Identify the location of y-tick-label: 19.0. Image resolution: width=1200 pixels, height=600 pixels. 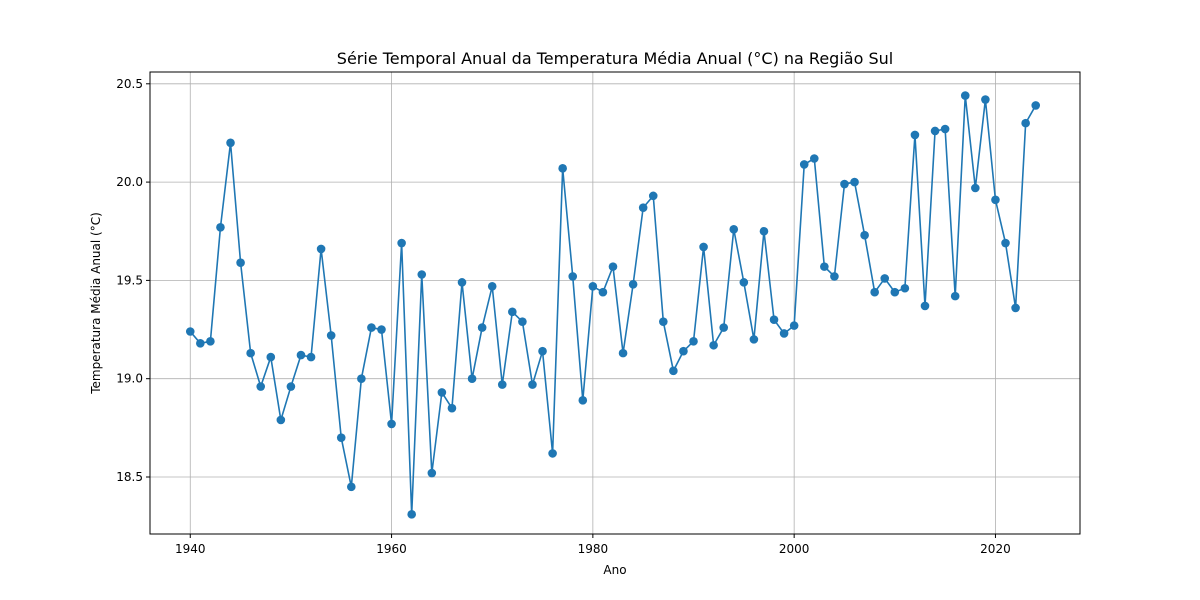
(129, 379).